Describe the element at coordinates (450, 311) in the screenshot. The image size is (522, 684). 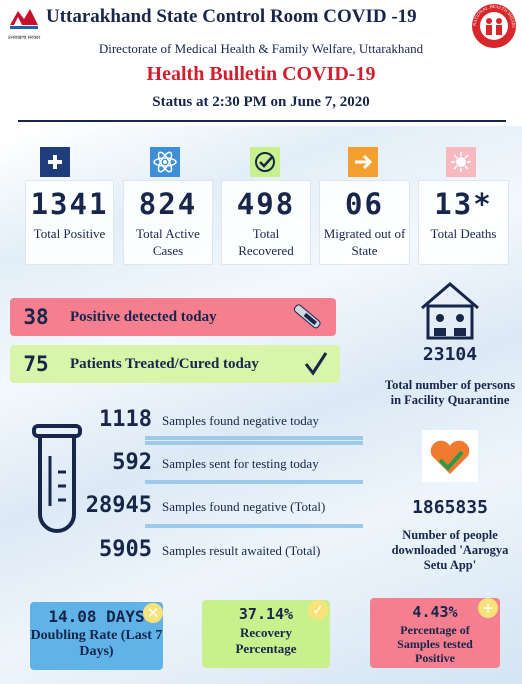
I see `quarantine-icon` at that location.